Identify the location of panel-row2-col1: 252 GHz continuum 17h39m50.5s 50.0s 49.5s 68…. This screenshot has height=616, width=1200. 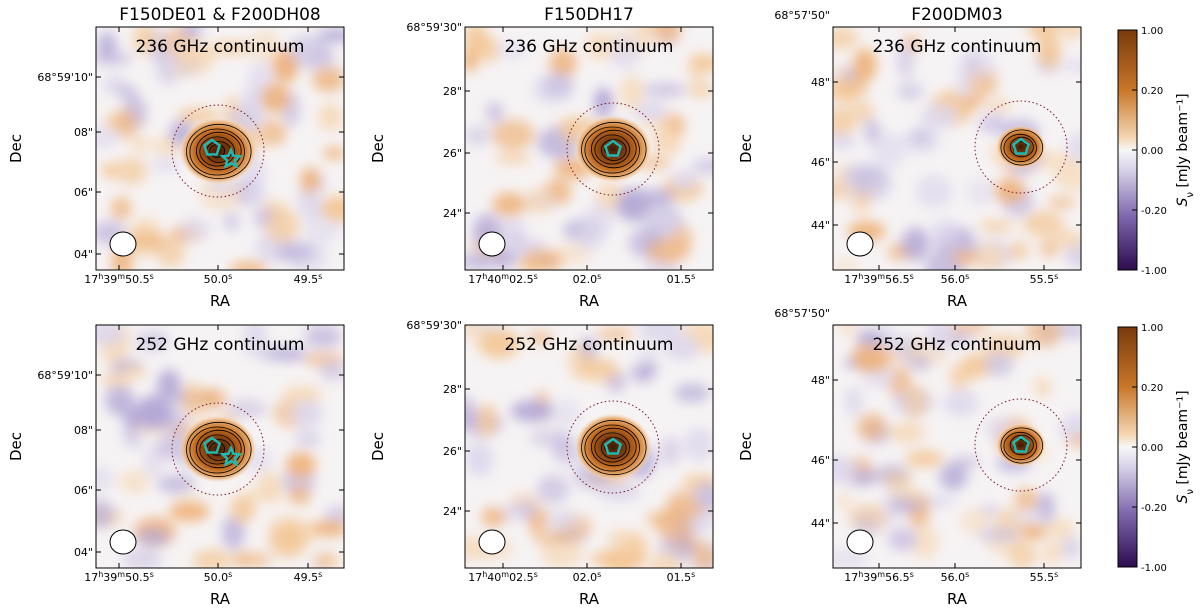
(176, 466).